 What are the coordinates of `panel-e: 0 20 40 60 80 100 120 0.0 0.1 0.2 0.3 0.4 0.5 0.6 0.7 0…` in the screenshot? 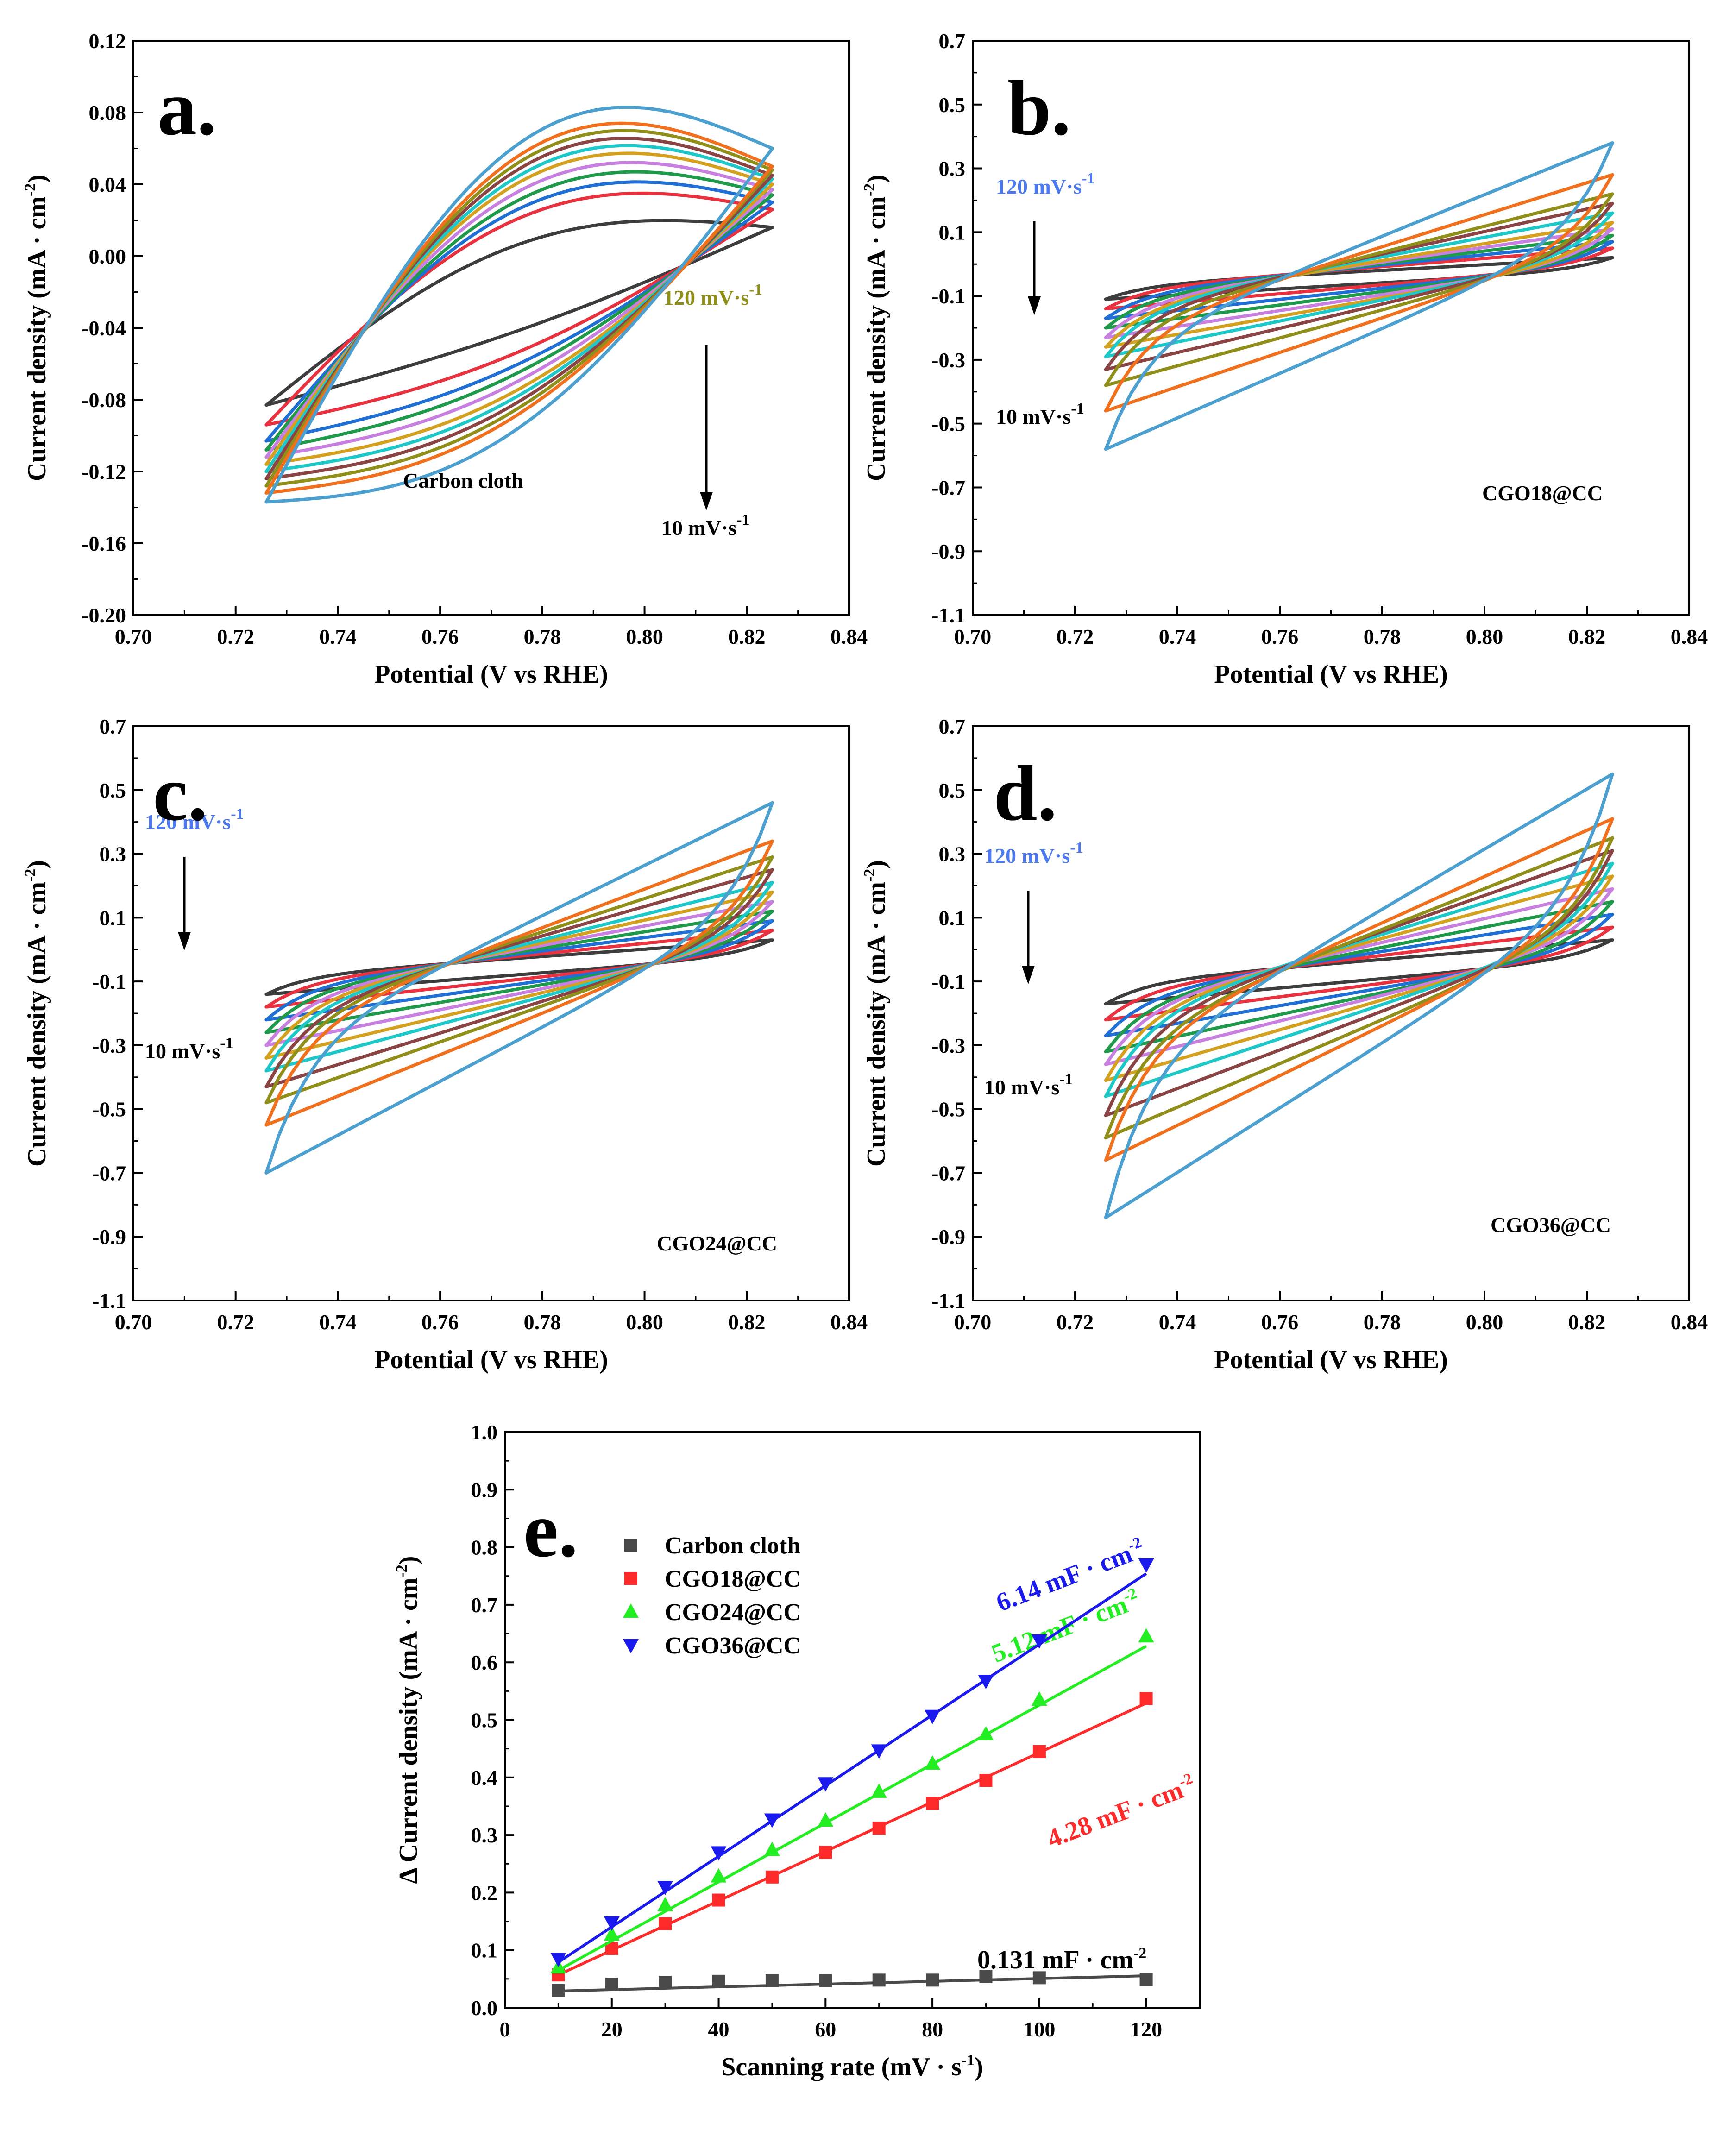 It's located at (797, 1750).